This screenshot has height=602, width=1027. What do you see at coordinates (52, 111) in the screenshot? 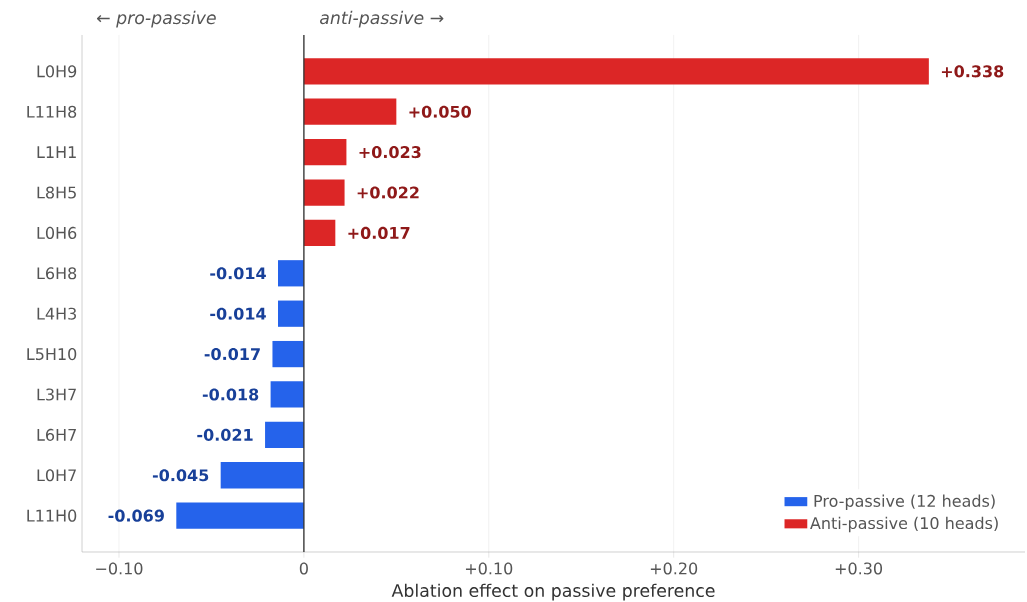
I see `y-tick-label: L11H8` at bounding box center [52, 111].